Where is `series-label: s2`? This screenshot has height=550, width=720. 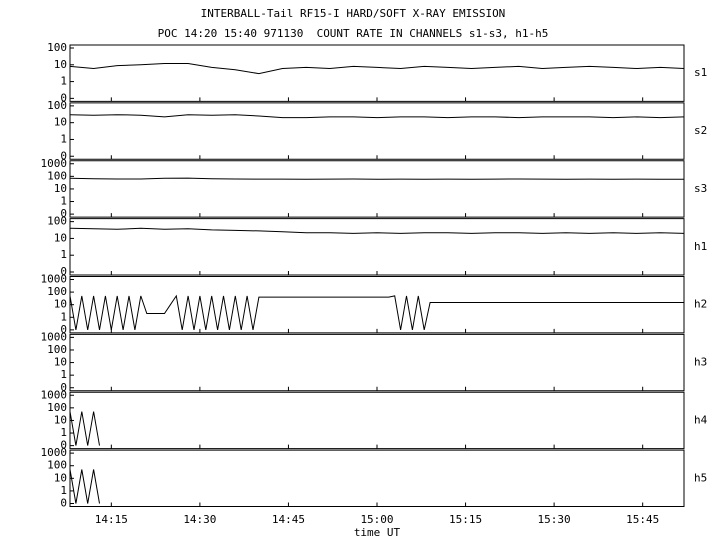 series-label: s2 is located at coordinates (700, 130).